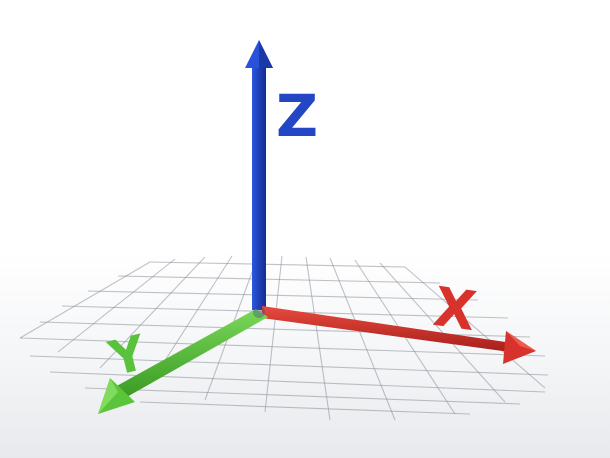 Image resolution: width=610 pixels, height=458 pixels. Describe the element at coordinates (297, 116) in the screenshot. I see `z-axis-label: Z` at that location.